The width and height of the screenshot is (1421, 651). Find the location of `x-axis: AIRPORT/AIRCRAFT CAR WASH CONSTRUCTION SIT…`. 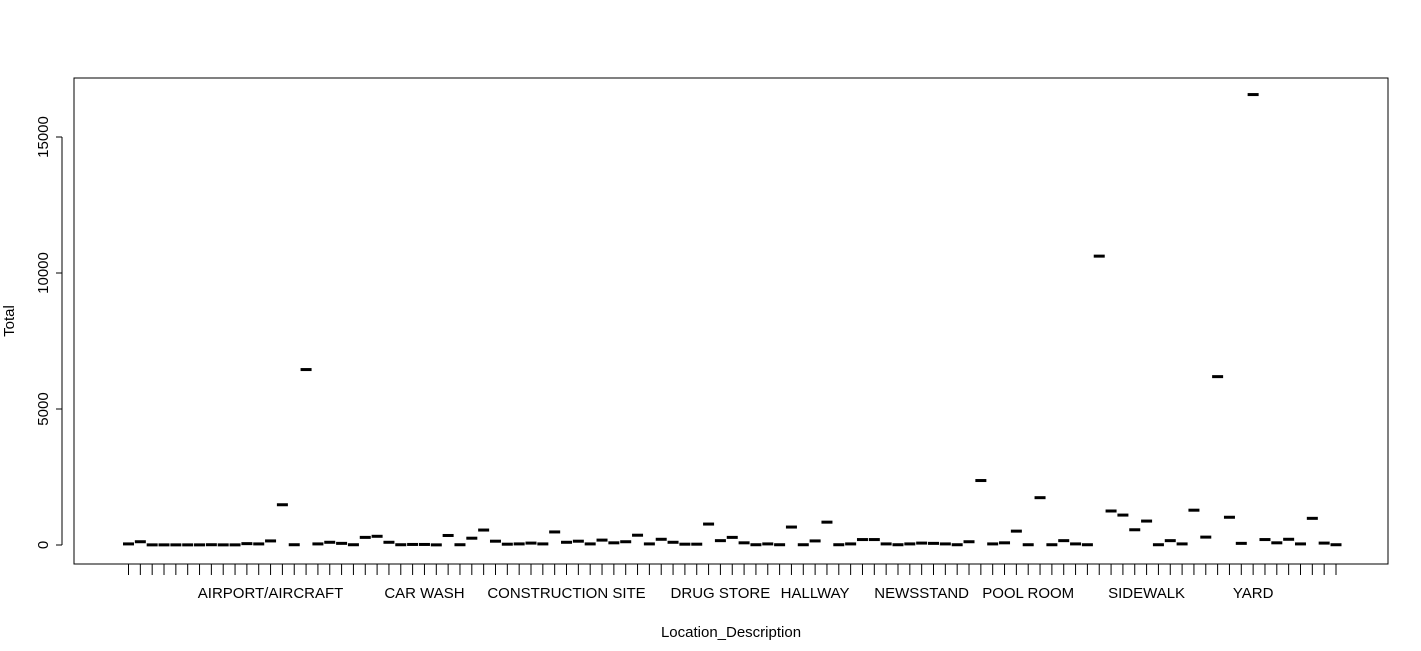

x-axis: AIRPORT/AIRCRAFT CAR WASH CONSTRUCTION SIT… is located at coordinates (732, 582).